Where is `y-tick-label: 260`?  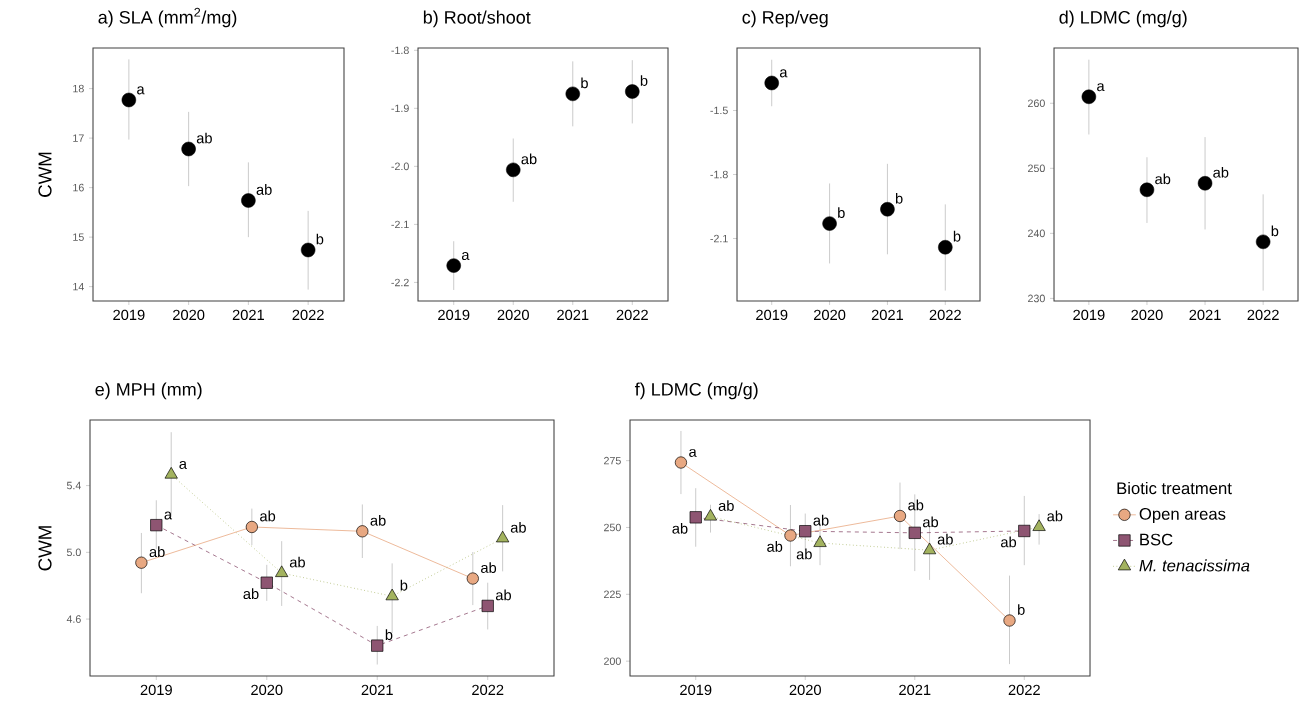
y-tick-label: 260 is located at coordinates (1036, 103).